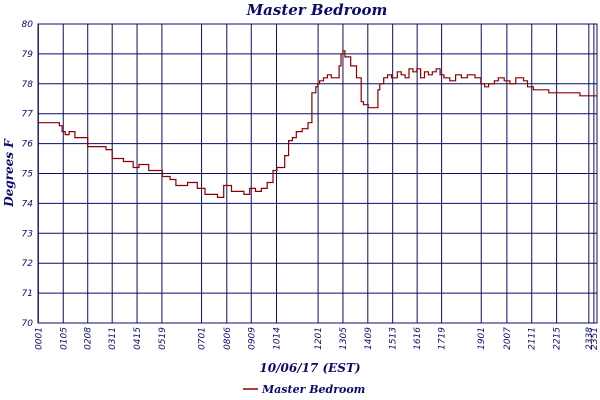 The height and width of the screenshot is (400, 600). What do you see at coordinates (203, 338) in the screenshot?
I see `x-tick-label: 0701` at bounding box center [203, 338].